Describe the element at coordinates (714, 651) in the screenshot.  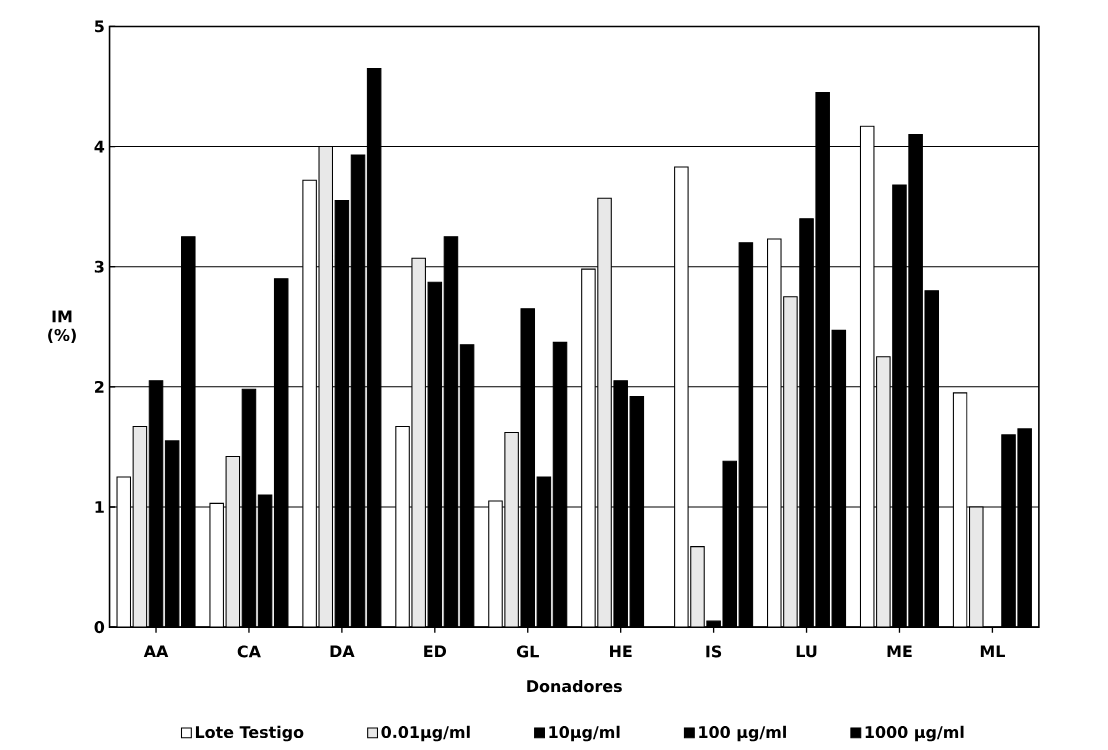
I see `x-tick-label: IS` at that location.